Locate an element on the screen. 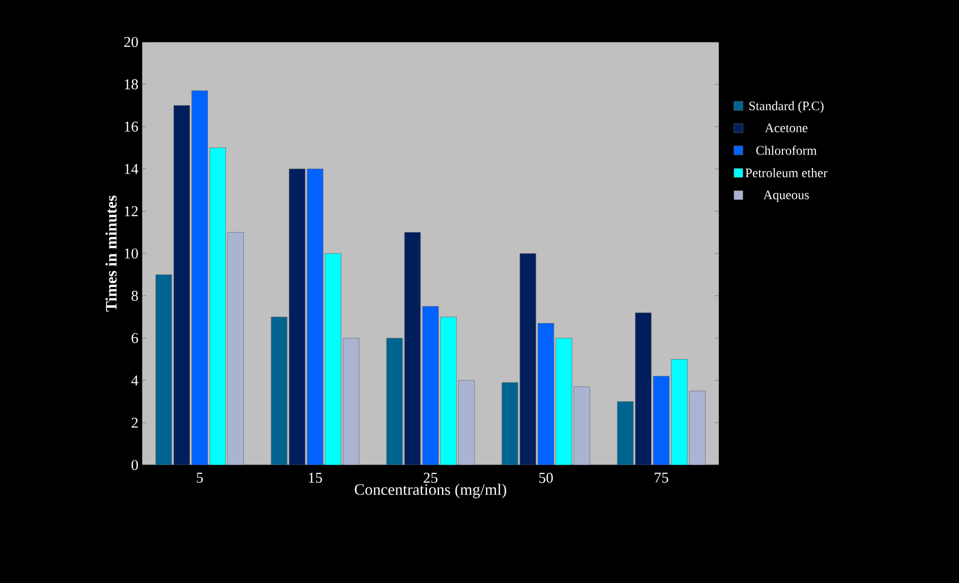 The height and width of the screenshot is (583, 959). x-tick-label: 75 is located at coordinates (661, 477).